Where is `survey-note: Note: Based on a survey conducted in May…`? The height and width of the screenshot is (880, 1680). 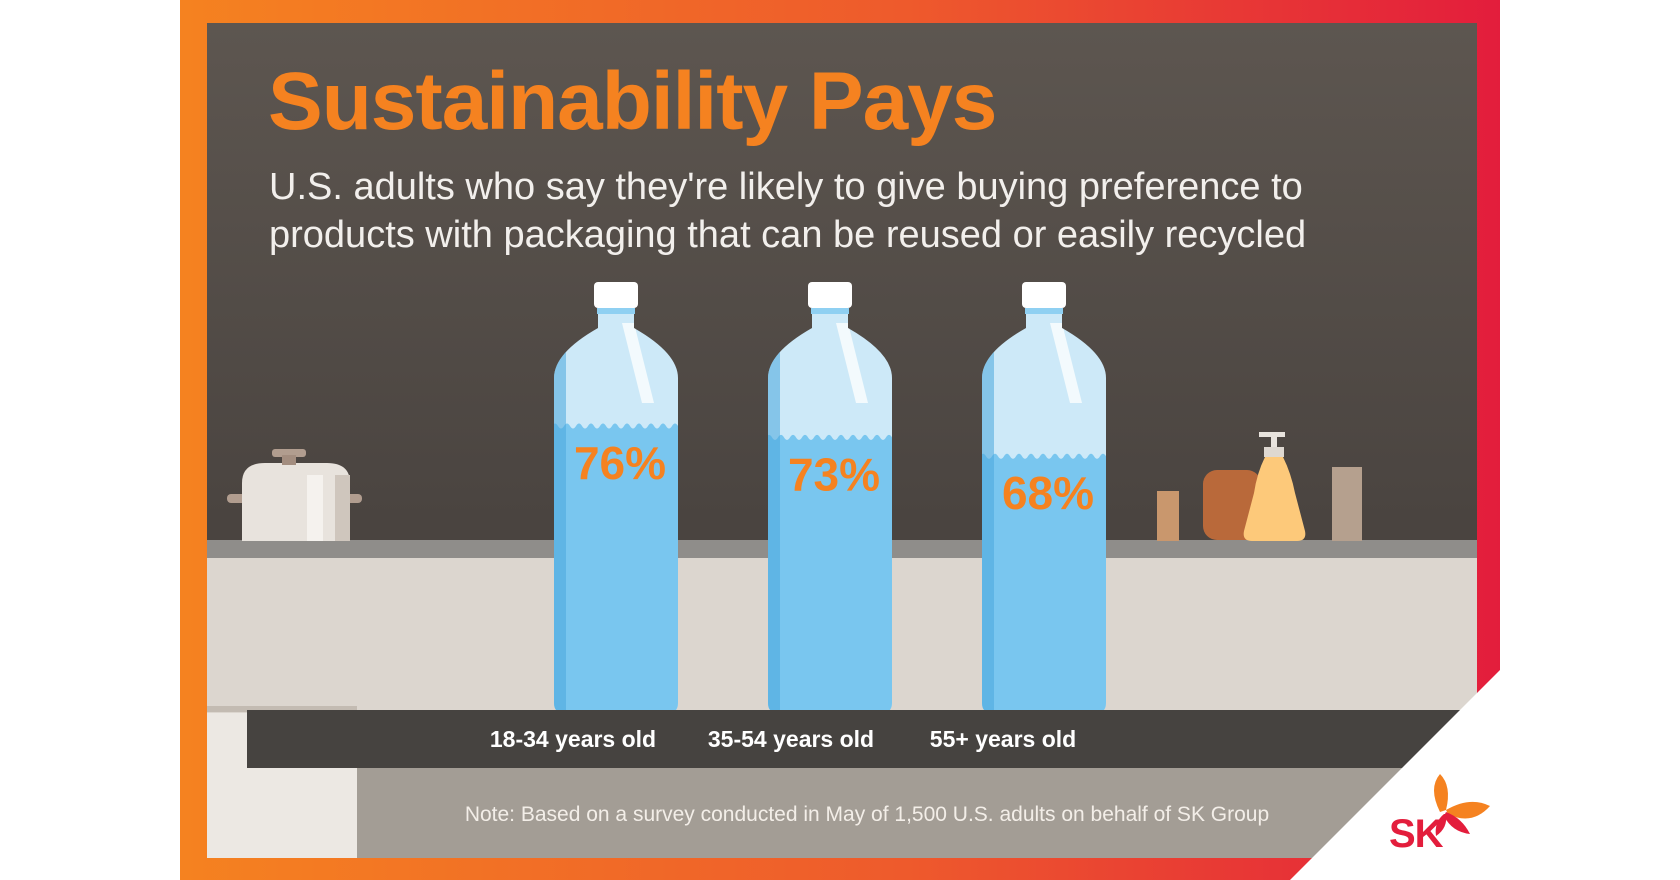
survey-note: Note: Based on a survey conducted in May… is located at coordinates (867, 814).